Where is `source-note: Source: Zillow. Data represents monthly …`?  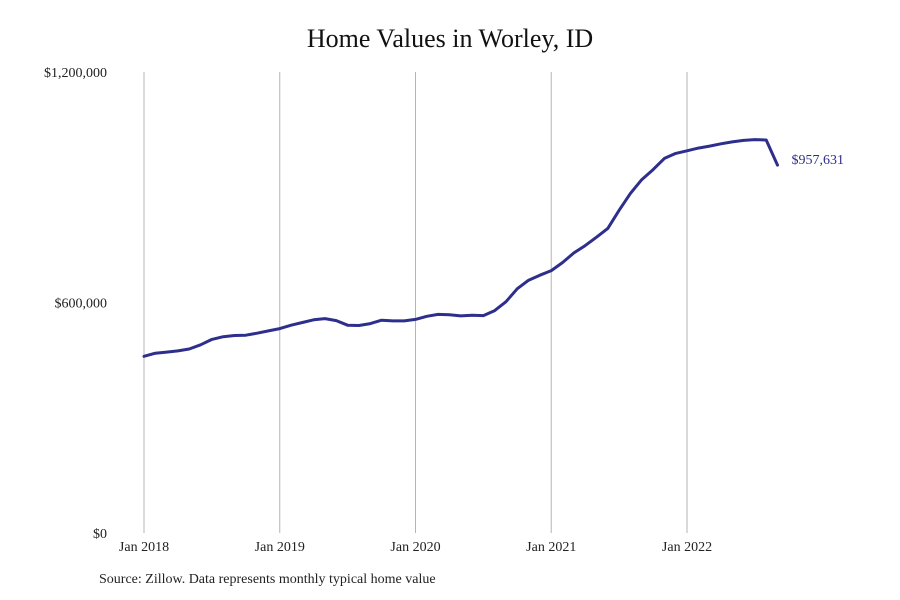 source-note: Source: Zillow. Data represents monthly … is located at coordinates (267, 579).